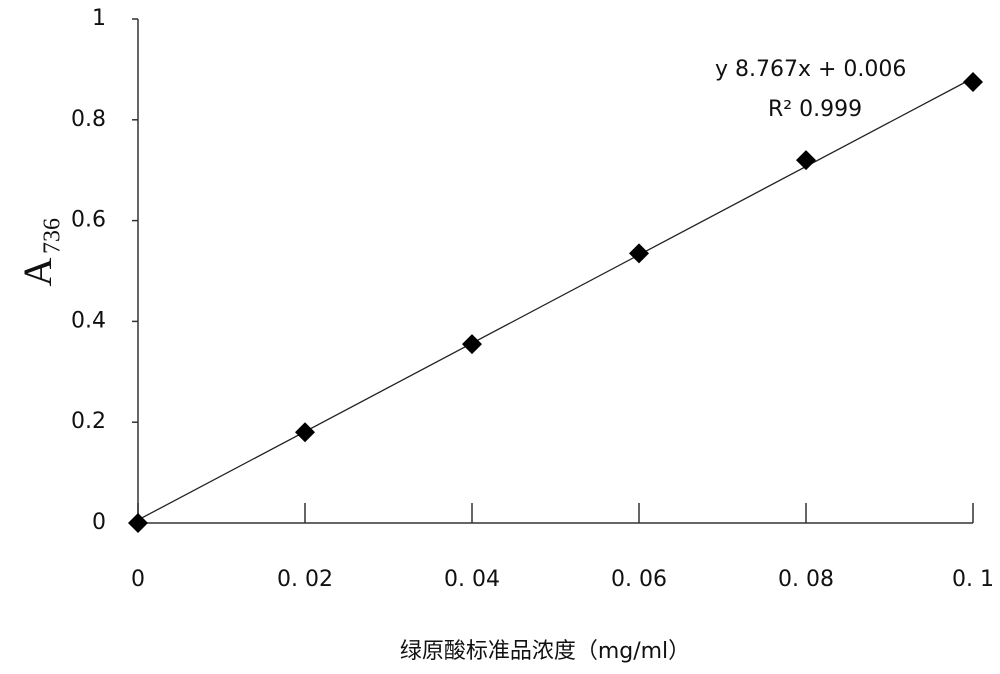 This screenshot has width=1000, height=674. I want to click on y-tick-label: 0.6, so click(88, 220).